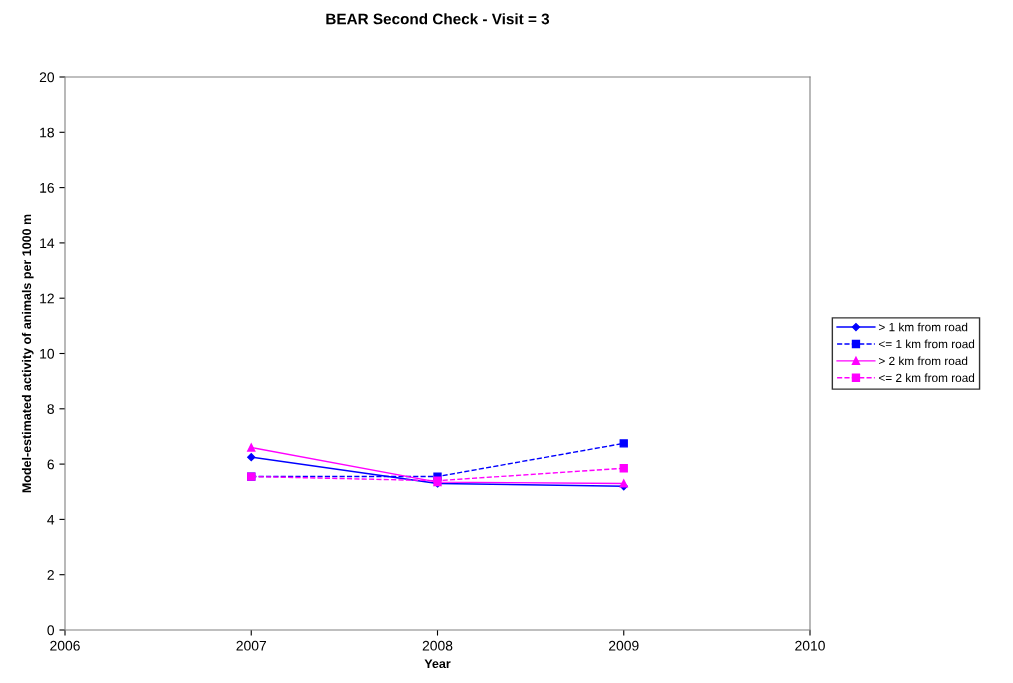 This screenshot has height=683, width=1013. Describe the element at coordinates (65, 645) in the screenshot. I see `x-tick-label: 2006` at that location.